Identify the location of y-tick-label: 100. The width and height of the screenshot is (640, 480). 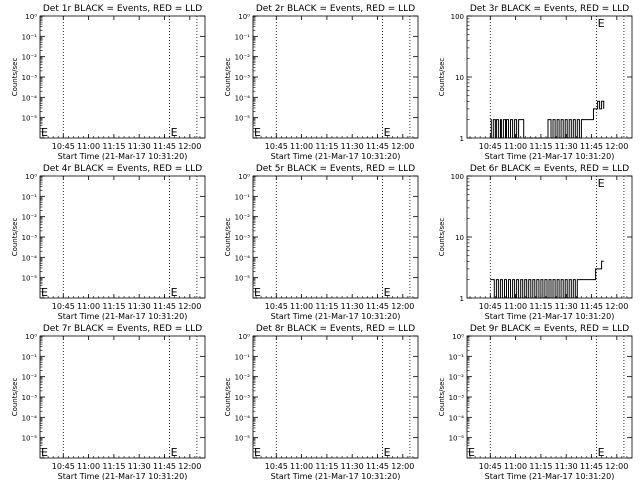
(457, 177).